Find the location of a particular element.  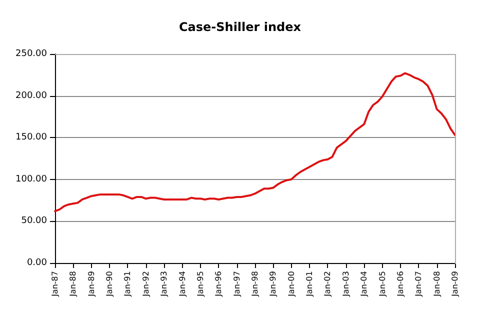

x-tick-label: Jan-95 is located at coordinates (200, 284).